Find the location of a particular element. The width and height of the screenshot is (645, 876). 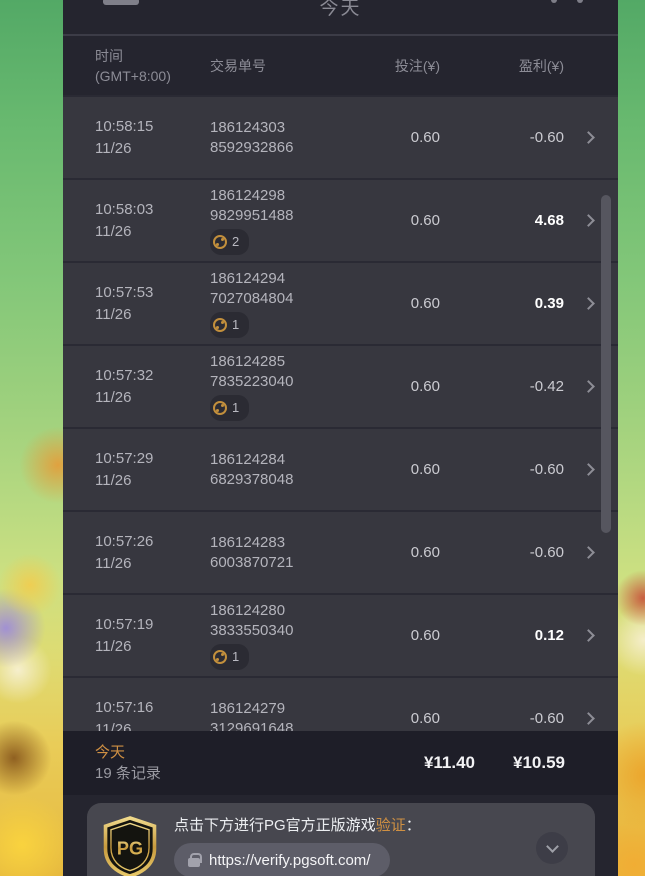

row-time-cell: 10:57:16 11/26 is located at coordinates (152, 714).